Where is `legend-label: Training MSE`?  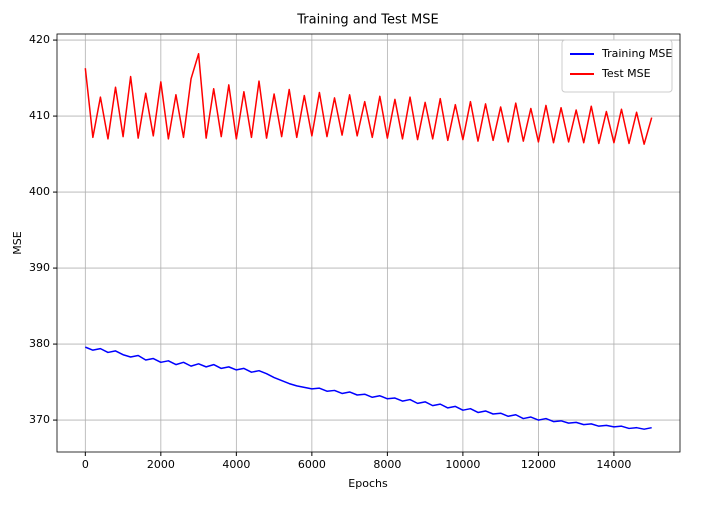
legend-label: Training MSE is located at coordinates (636, 53).